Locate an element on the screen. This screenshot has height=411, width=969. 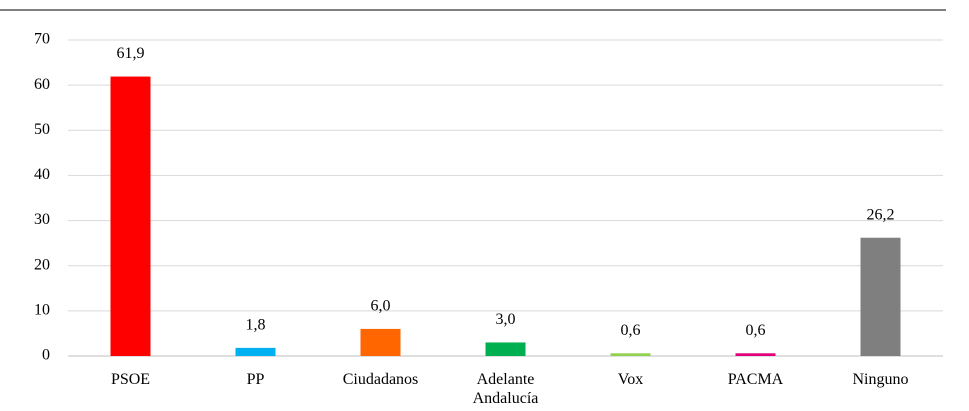
y-tick-label: 20 is located at coordinates (42, 264).